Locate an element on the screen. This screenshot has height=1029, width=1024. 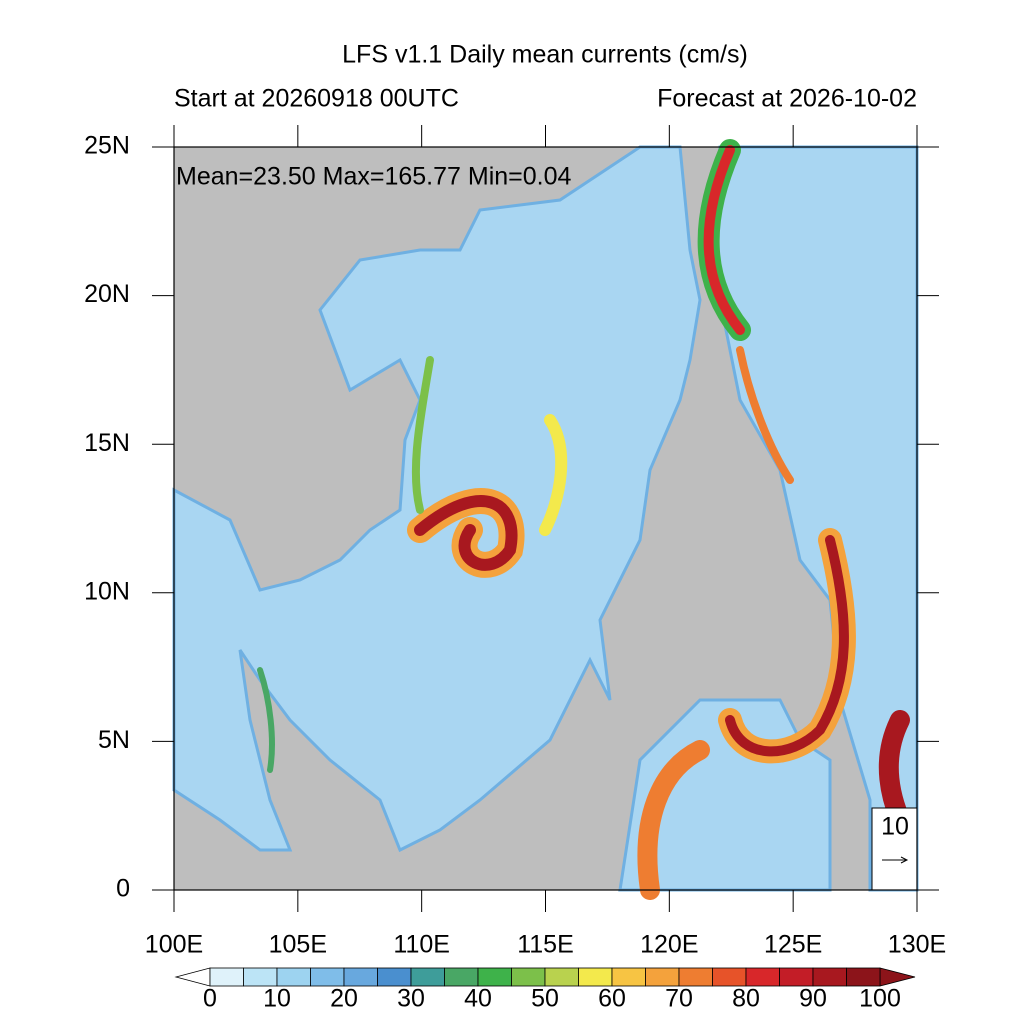
y-tick-label: 10N is located at coordinates (107, 591).